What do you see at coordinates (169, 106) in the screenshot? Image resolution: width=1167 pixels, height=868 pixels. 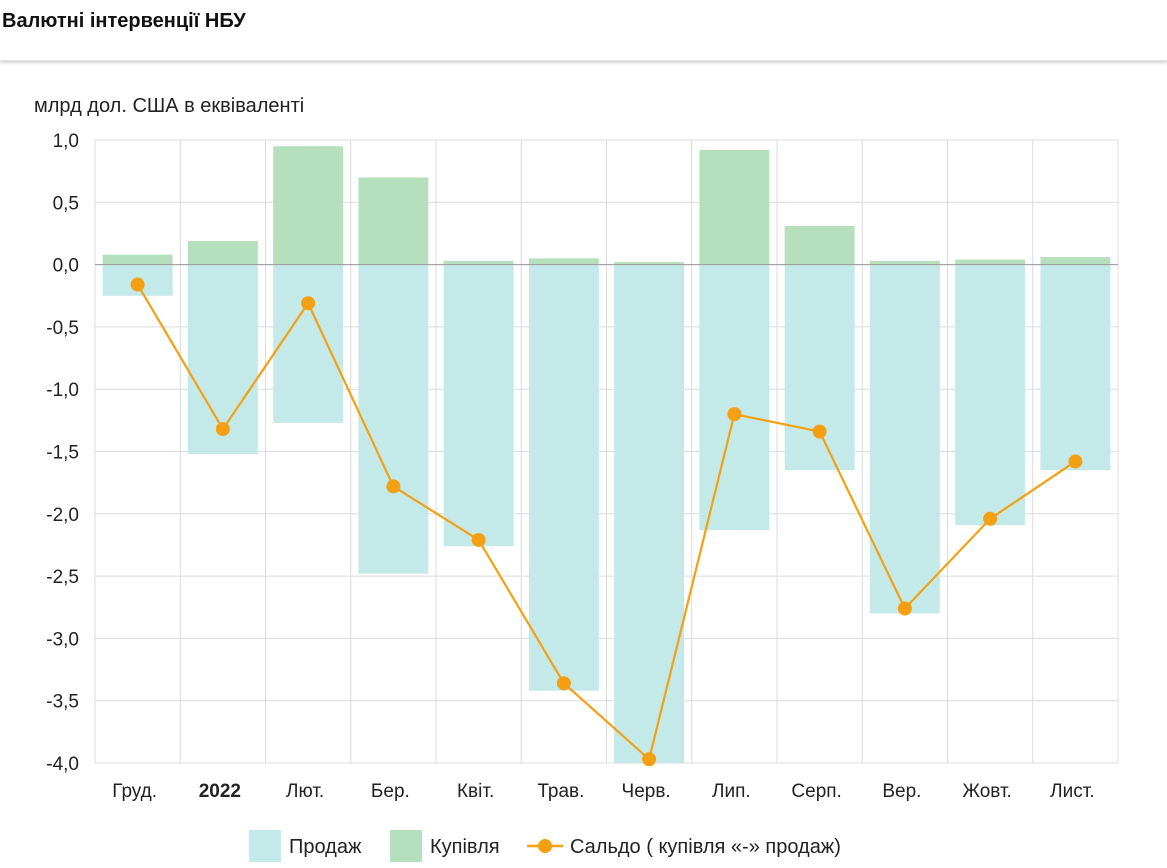 I see `y-axis-label: млрд дол. США в еквіваленті` at bounding box center [169, 106].